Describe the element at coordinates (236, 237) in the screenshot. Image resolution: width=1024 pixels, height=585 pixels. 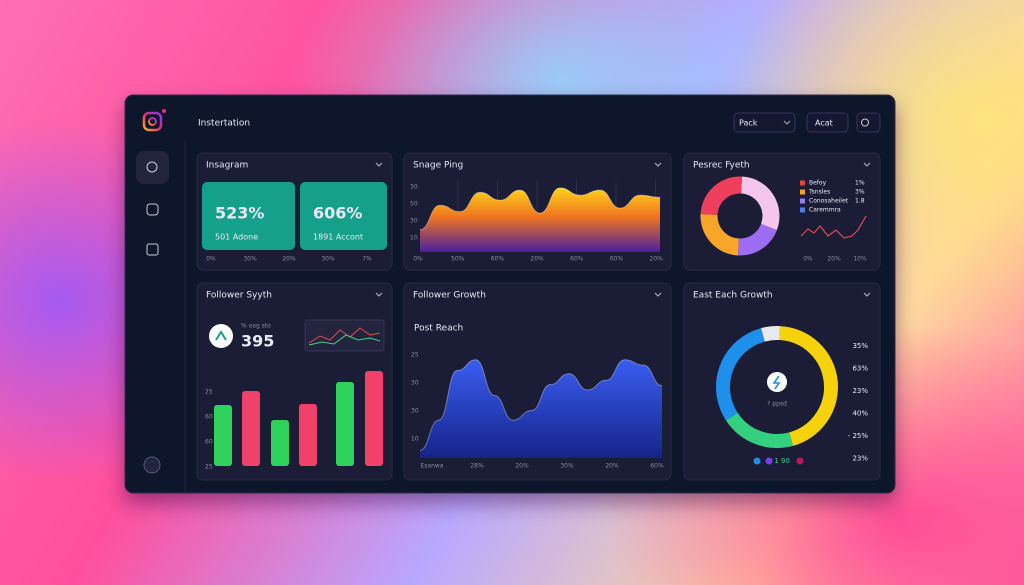
I see `stat-label: 501 Adone` at that location.